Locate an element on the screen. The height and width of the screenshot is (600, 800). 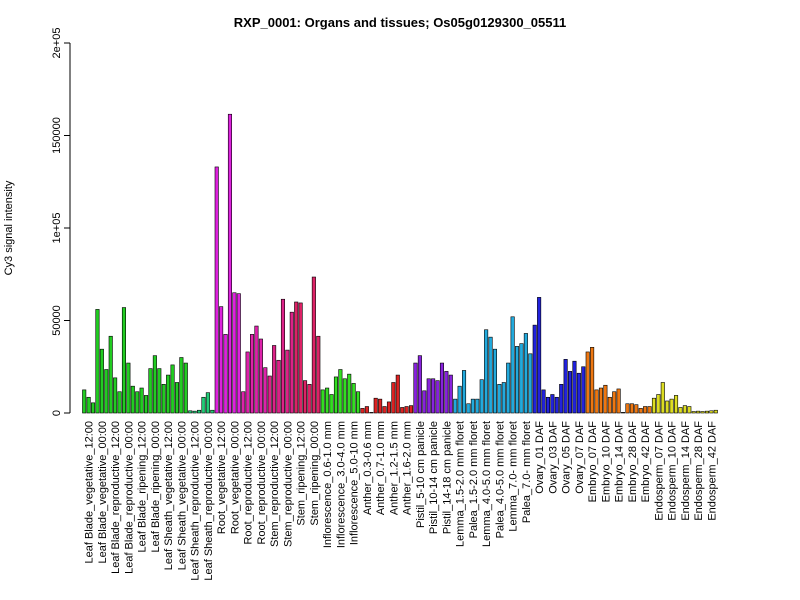
y-tick-label: 2e+05 is located at coordinates (57, 43).